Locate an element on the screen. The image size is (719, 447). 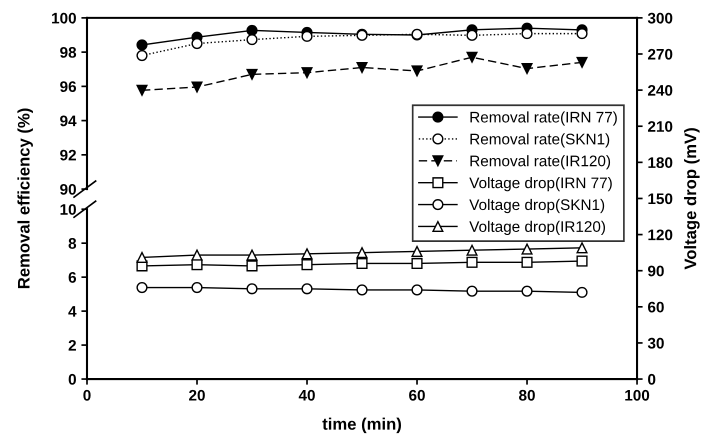
y-tick-label: 4 is located at coordinates (72, 311).